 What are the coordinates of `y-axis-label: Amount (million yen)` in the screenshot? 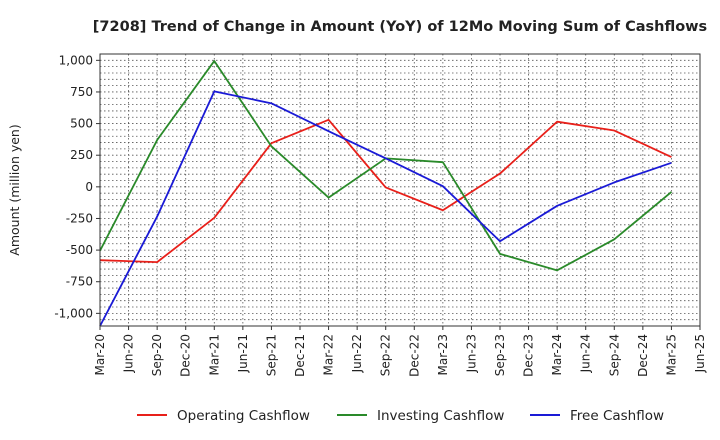 It's located at (14, 189).